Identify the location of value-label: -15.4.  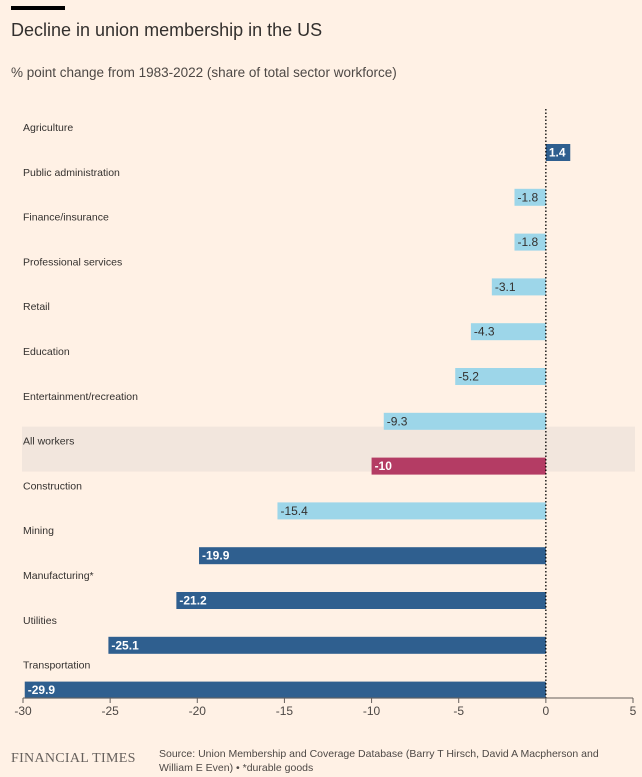
(294, 511).